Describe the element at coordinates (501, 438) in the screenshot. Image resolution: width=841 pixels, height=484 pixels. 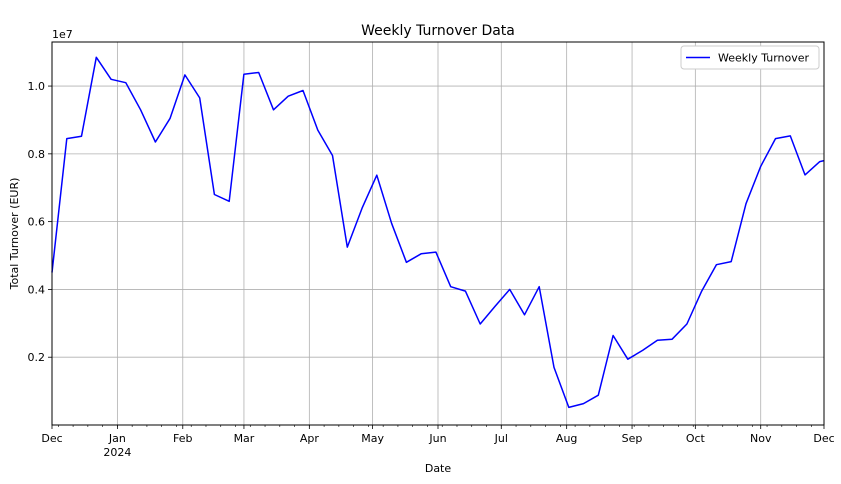
I see `x-tick-label: Jul` at that location.